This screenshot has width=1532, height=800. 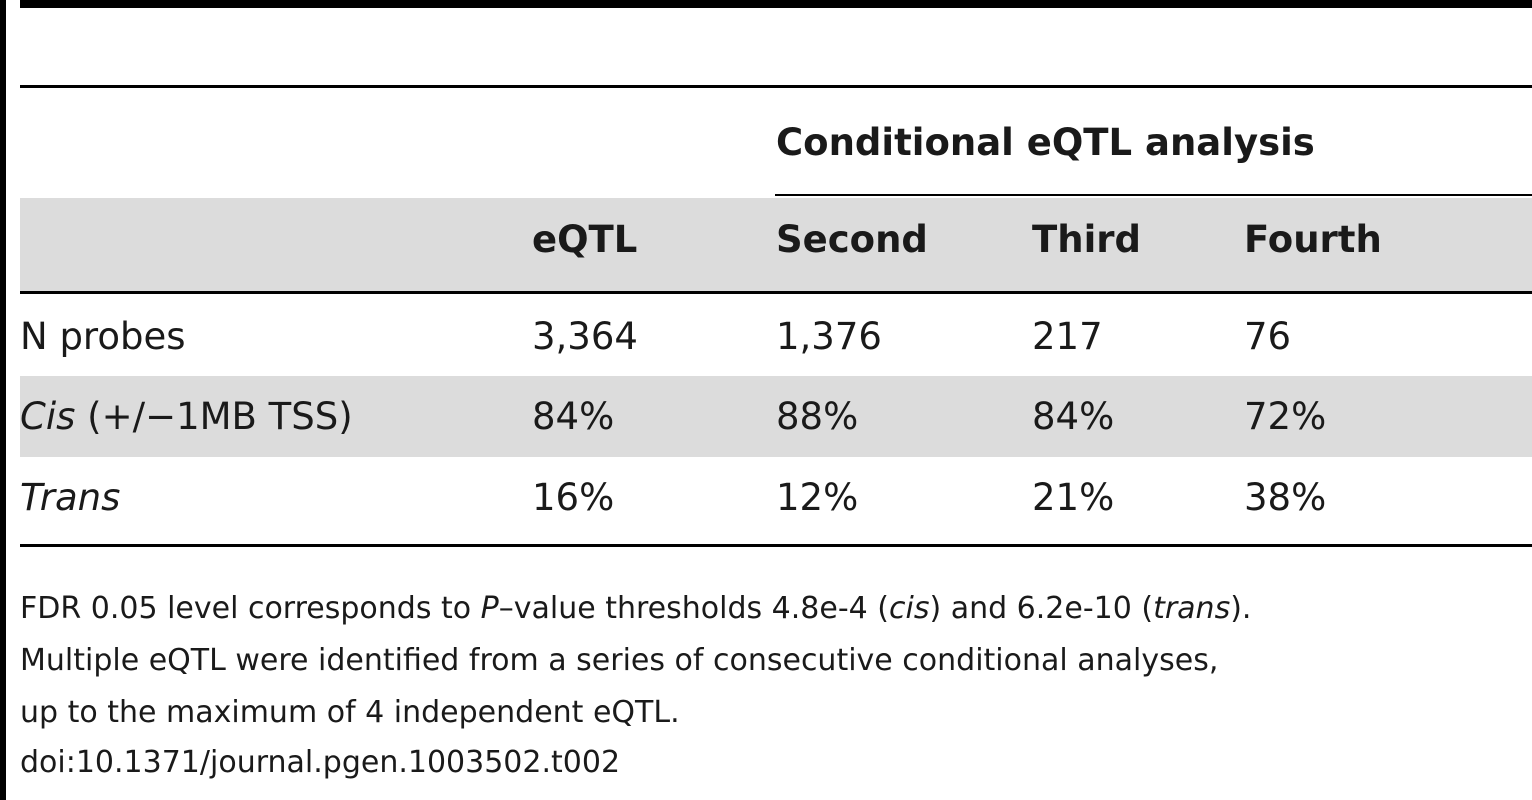 What do you see at coordinates (852, 239) in the screenshot?
I see `column-header-second: Second` at bounding box center [852, 239].